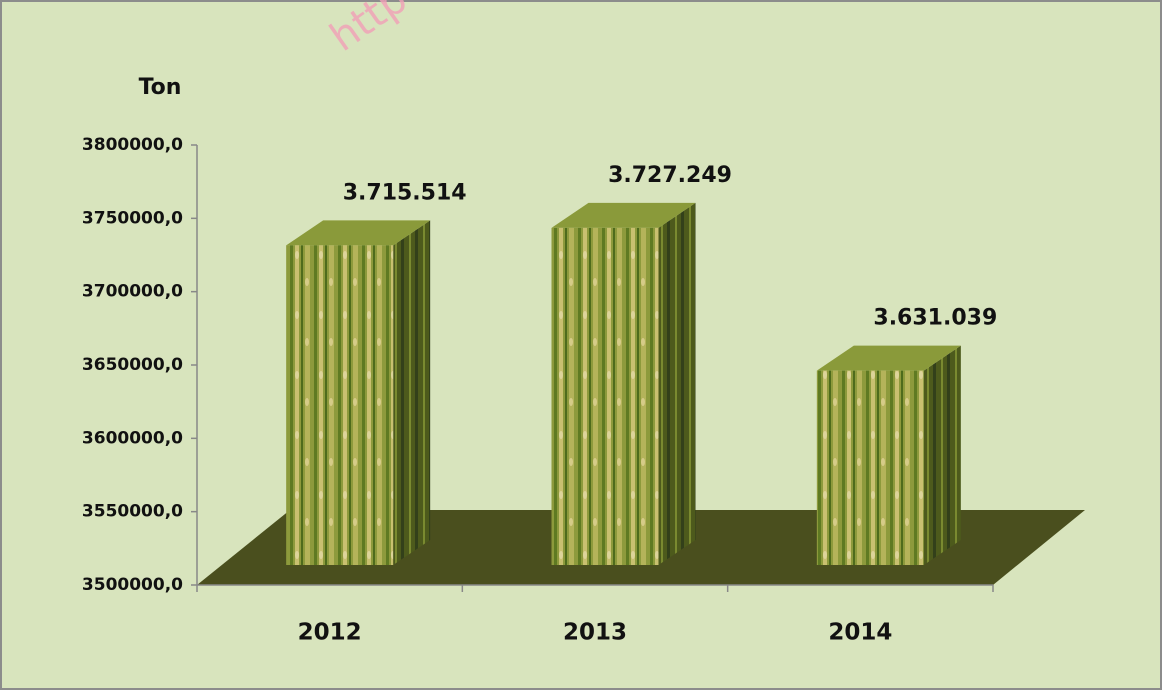 This screenshot has width=1162, height=690. What do you see at coordinates (330, 633) in the screenshot?
I see `x-tick-label: 2012` at bounding box center [330, 633].